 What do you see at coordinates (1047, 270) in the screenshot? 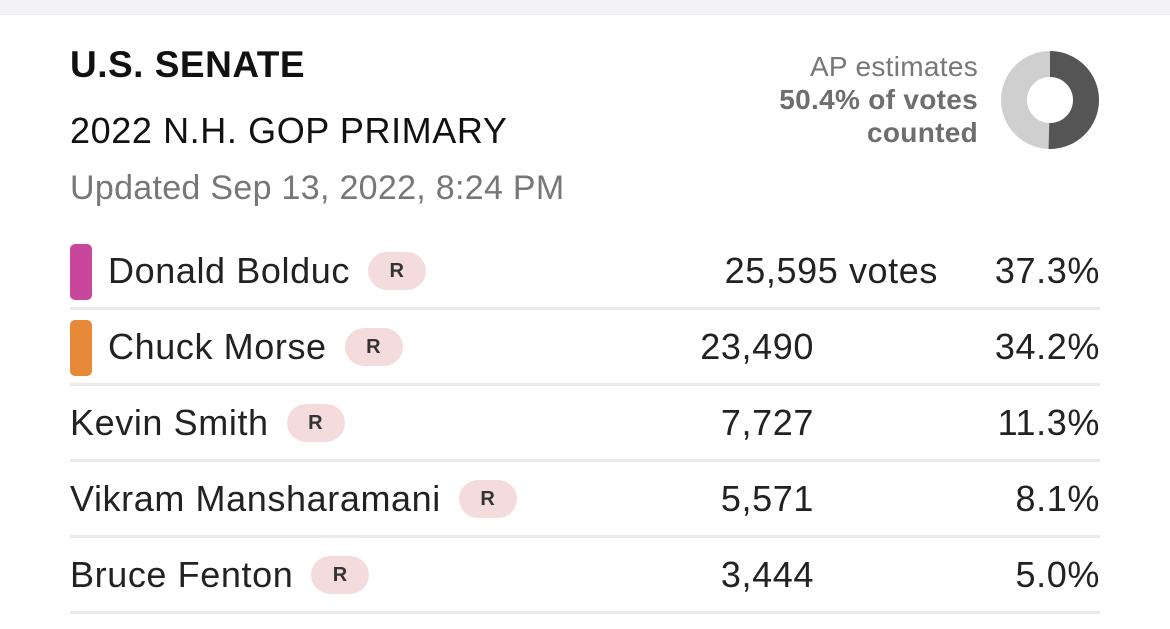
I see `vote-percent: 37.3%` at bounding box center [1047, 270].